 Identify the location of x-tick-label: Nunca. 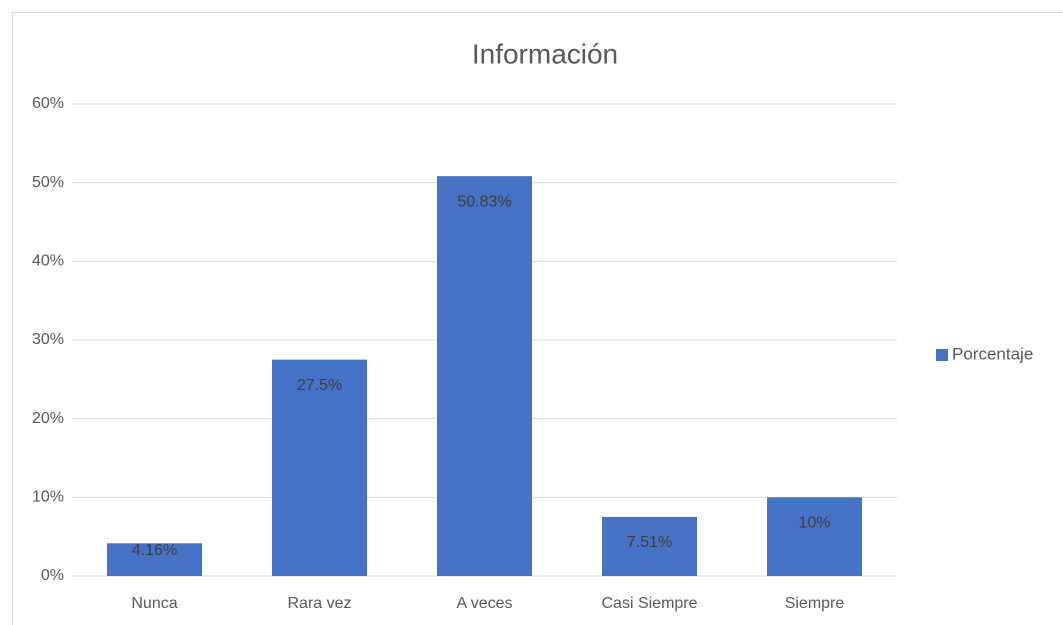
(154, 603).